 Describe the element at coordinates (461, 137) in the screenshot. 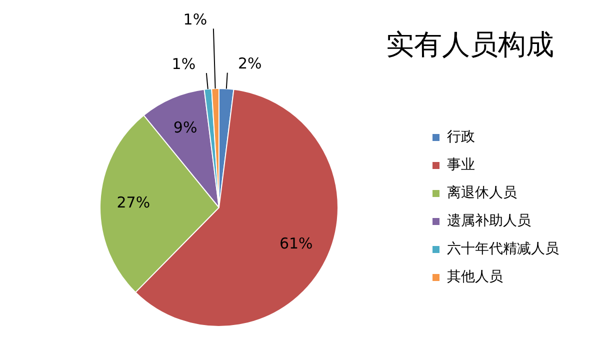

I see `legend-label: 行政` at that location.